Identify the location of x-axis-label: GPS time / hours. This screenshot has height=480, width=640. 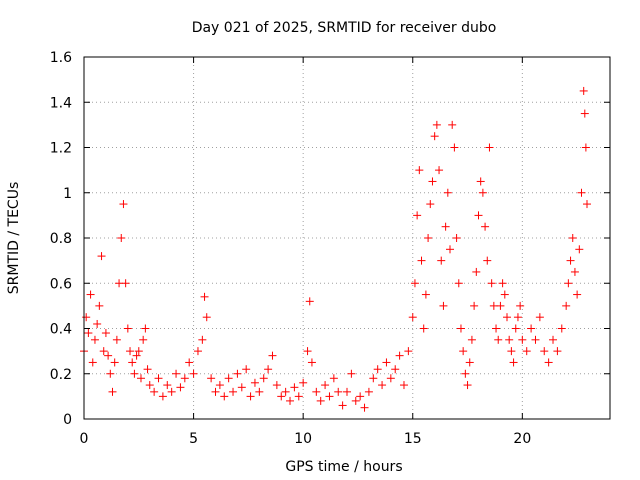
(343, 467).